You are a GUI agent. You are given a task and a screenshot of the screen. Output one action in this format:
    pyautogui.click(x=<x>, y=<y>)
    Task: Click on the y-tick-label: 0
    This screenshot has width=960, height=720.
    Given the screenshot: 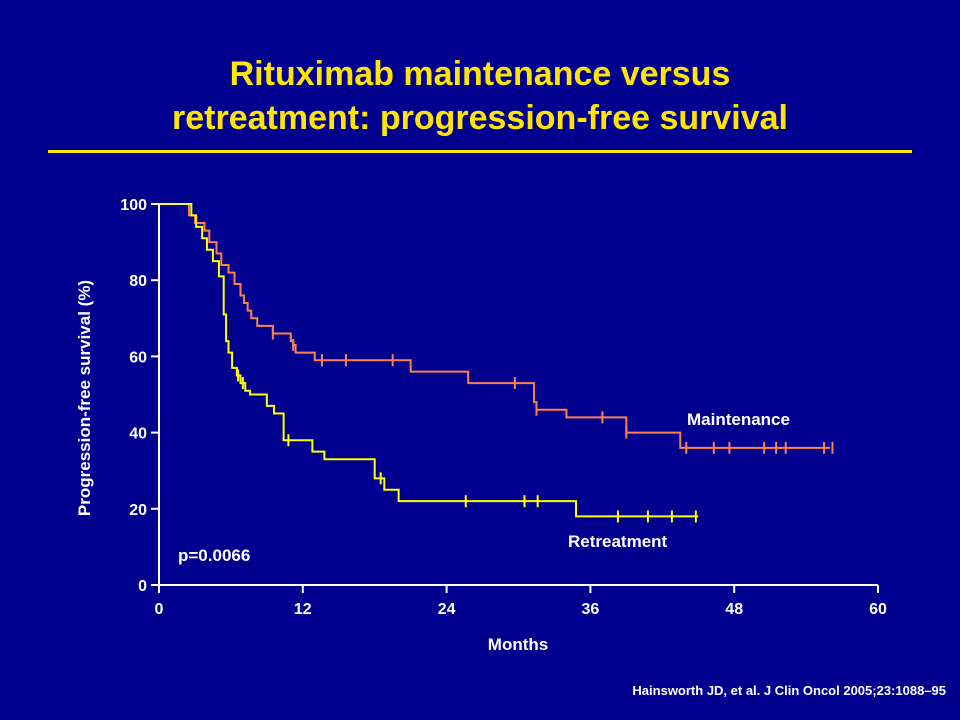 What is the action you would take?
    pyautogui.click(x=142, y=586)
    